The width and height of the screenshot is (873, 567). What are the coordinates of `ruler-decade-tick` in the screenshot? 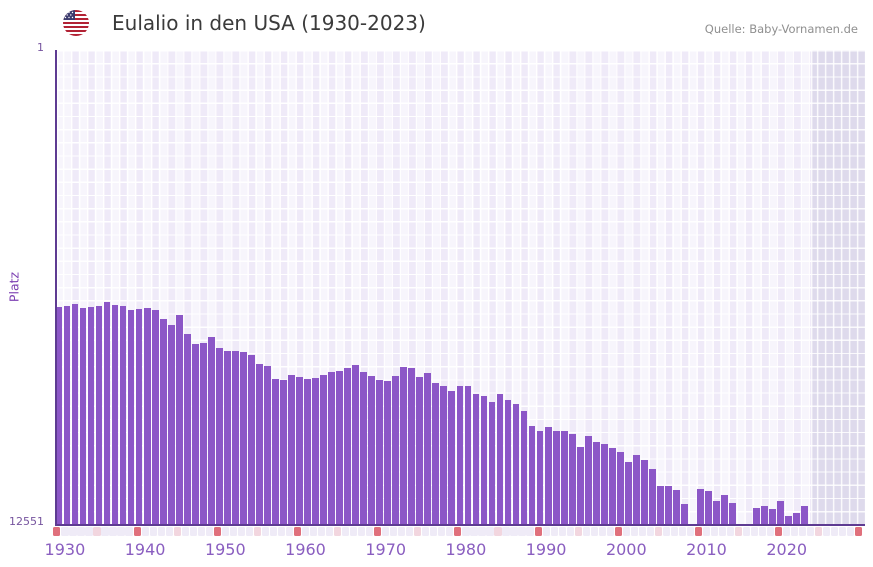 It's located at (297, 531).